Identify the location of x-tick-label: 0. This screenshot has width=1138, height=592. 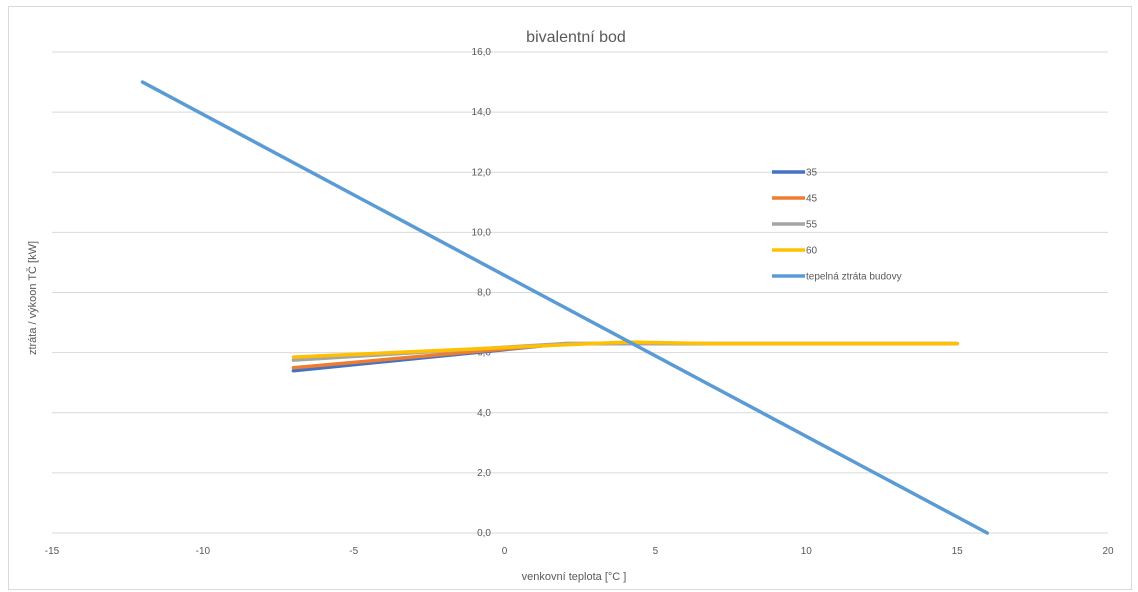
(505, 551).